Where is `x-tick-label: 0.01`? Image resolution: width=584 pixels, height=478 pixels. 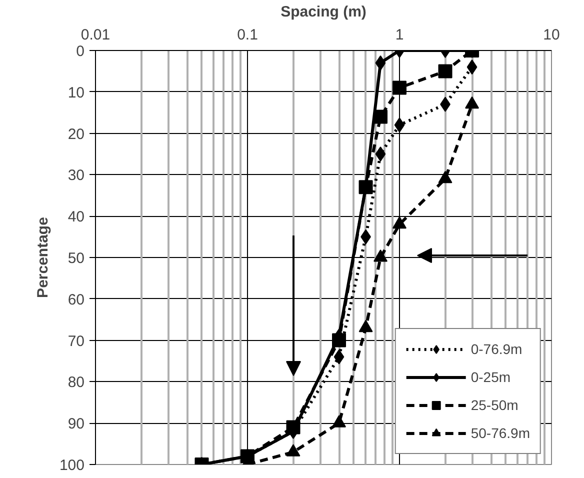 x-tick-label: 0.01 is located at coordinates (95, 35).